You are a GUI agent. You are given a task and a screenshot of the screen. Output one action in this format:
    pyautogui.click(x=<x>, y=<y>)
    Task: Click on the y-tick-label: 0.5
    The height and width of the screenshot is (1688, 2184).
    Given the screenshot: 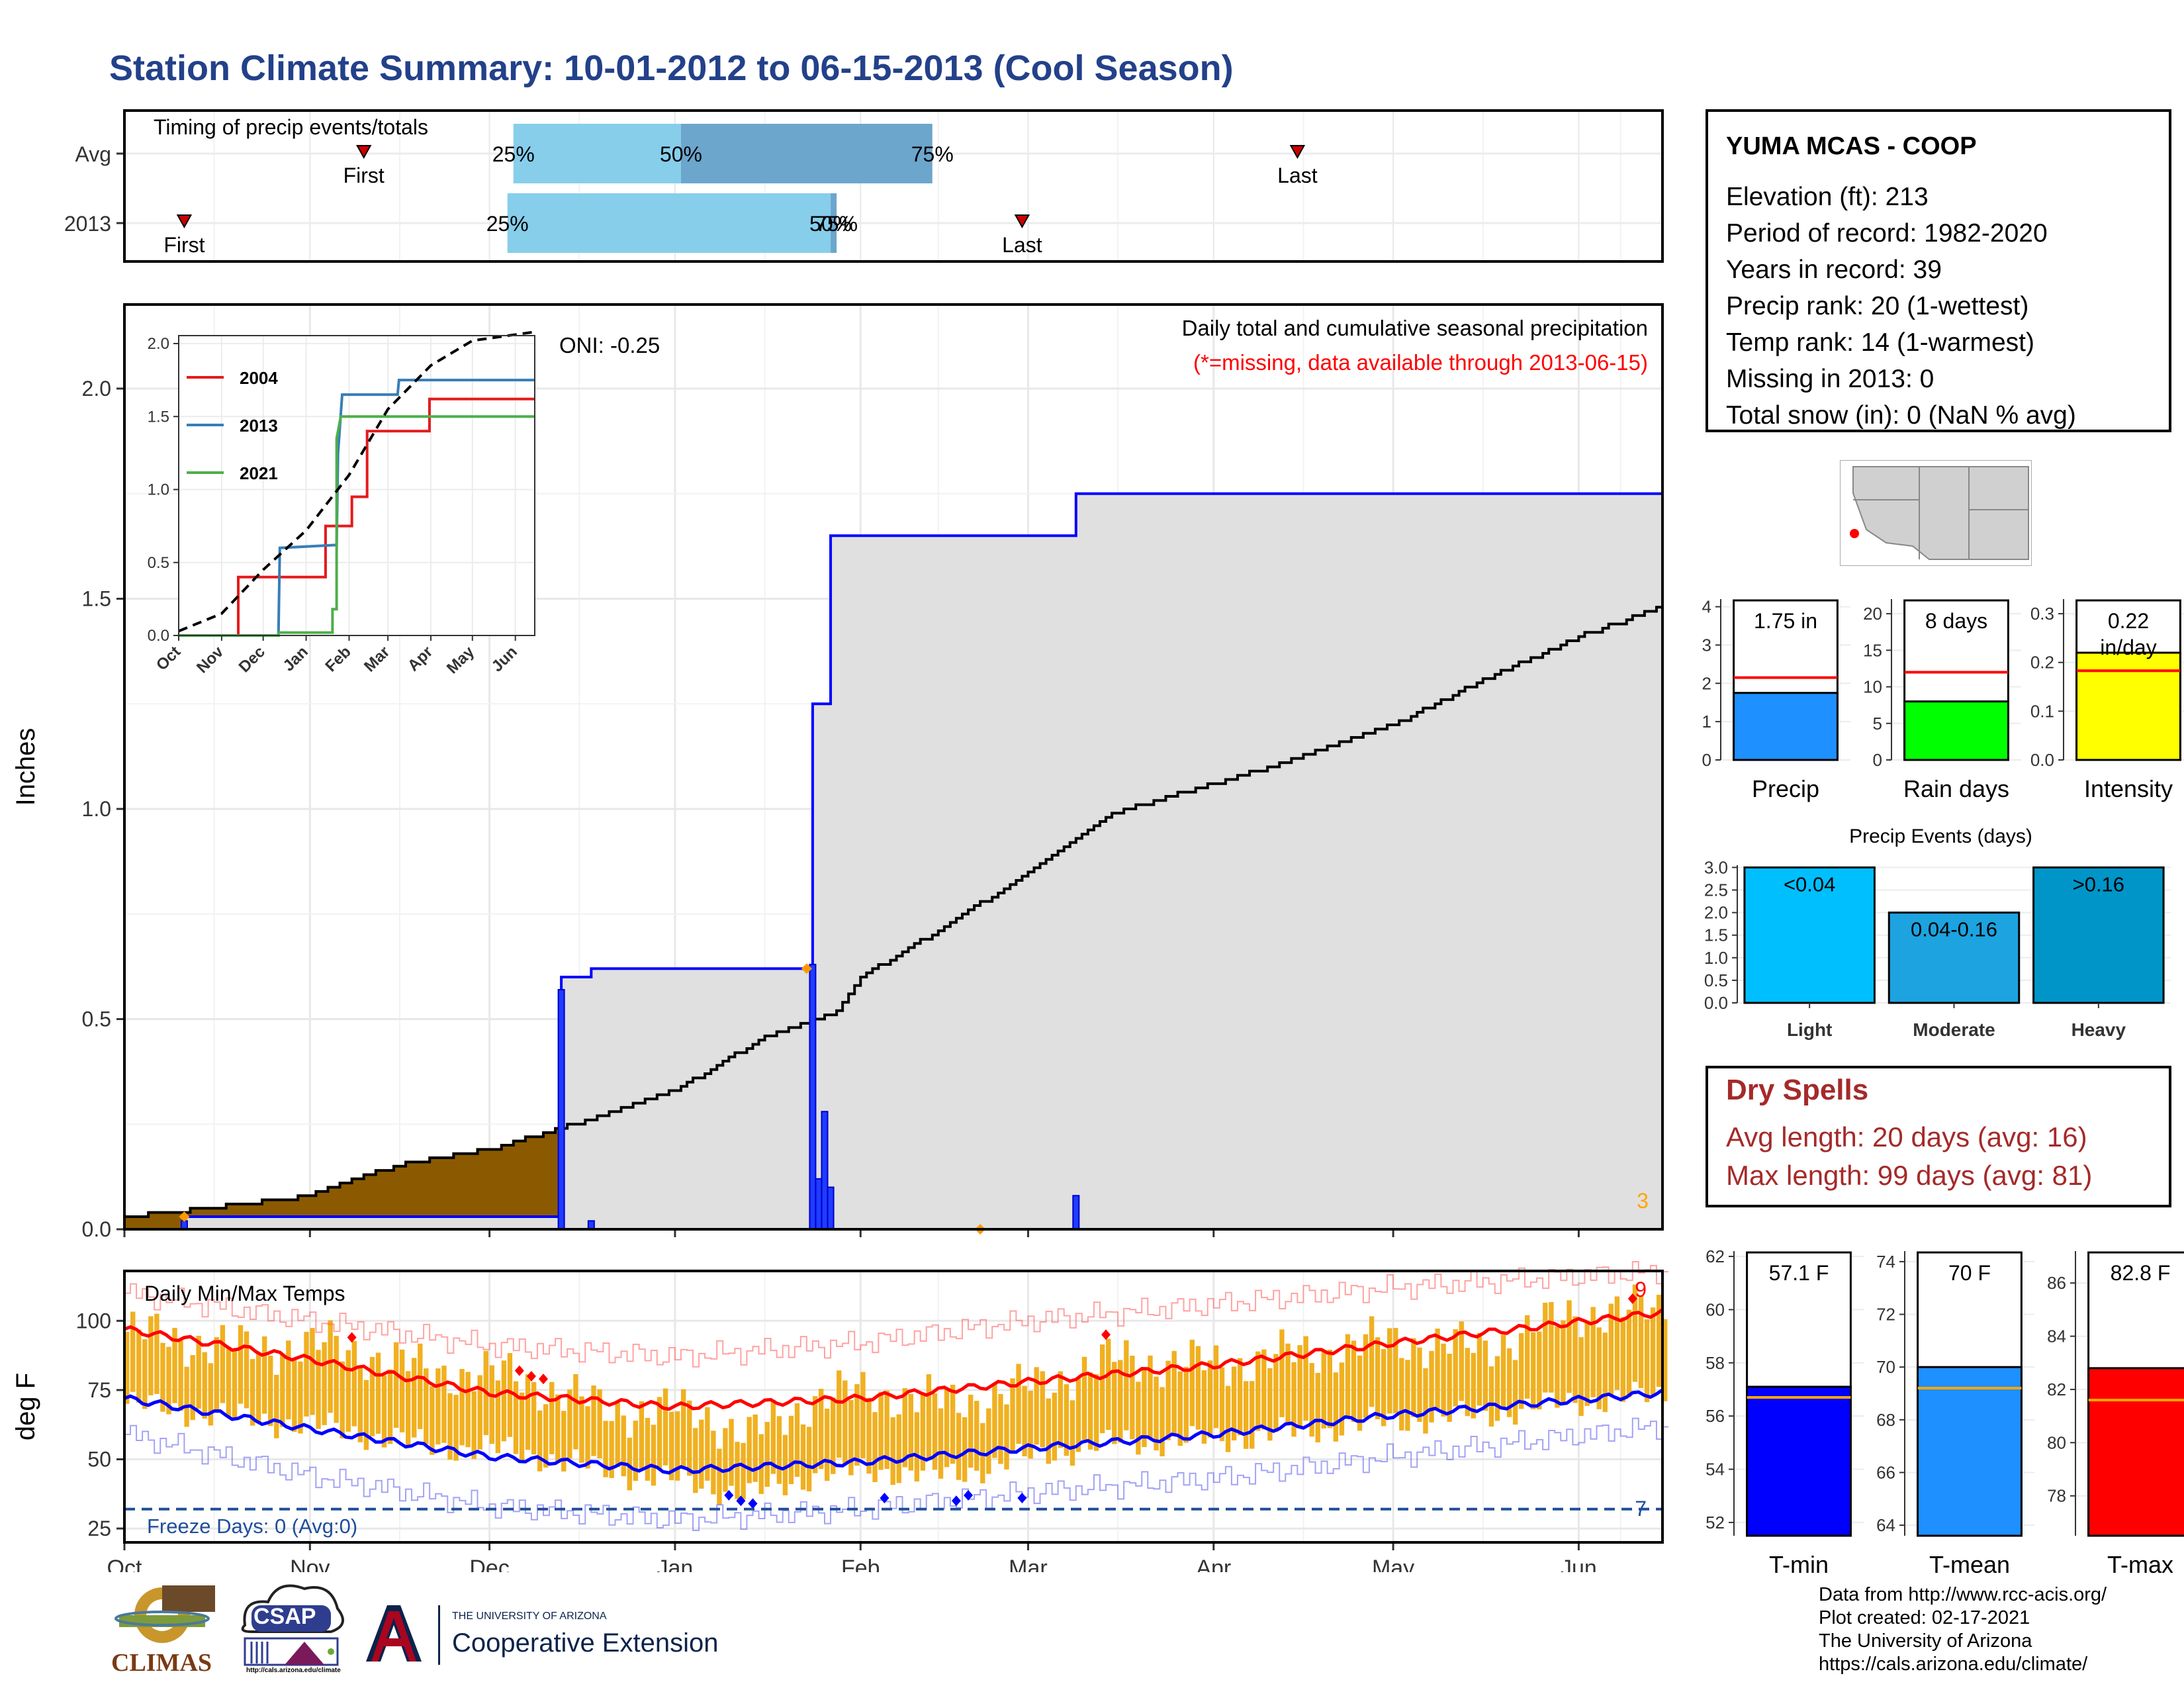 What is the action you would take?
    pyautogui.click(x=97, y=1019)
    